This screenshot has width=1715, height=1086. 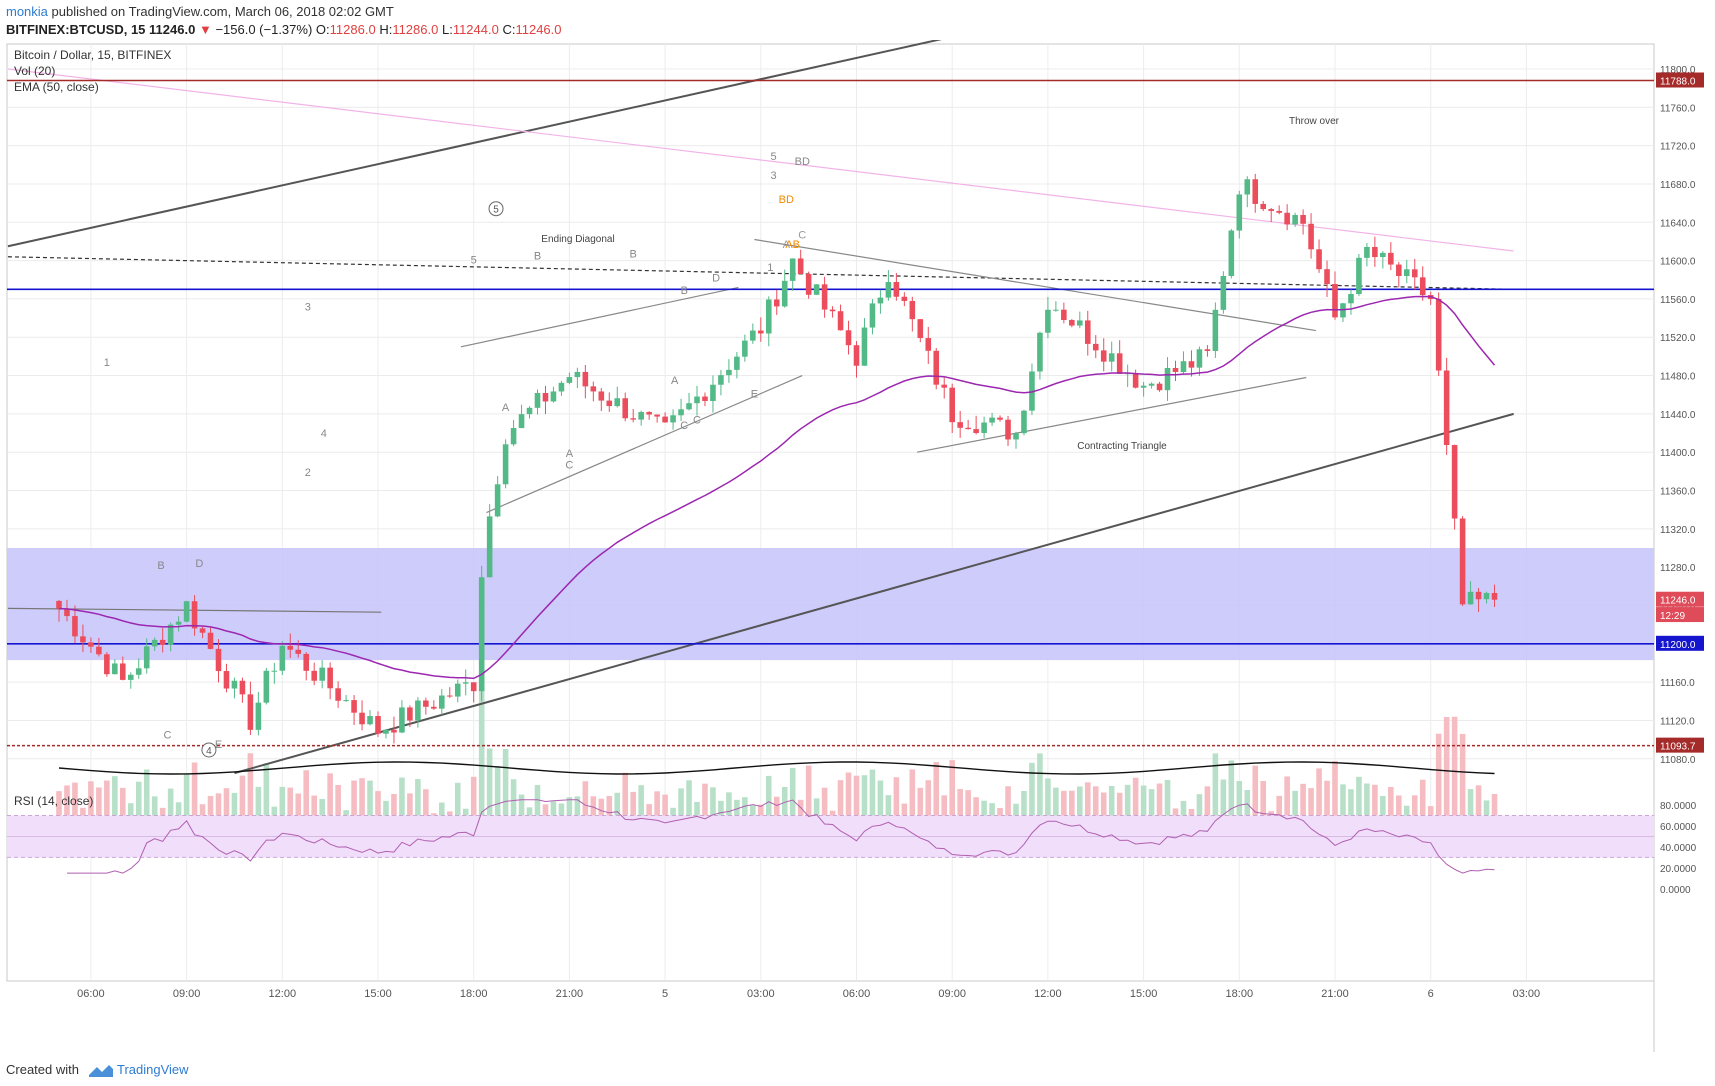 What do you see at coordinates (1678, 453) in the screenshot?
I see `price-tick-label: 11400.0` at bounding box center [1678, 453].